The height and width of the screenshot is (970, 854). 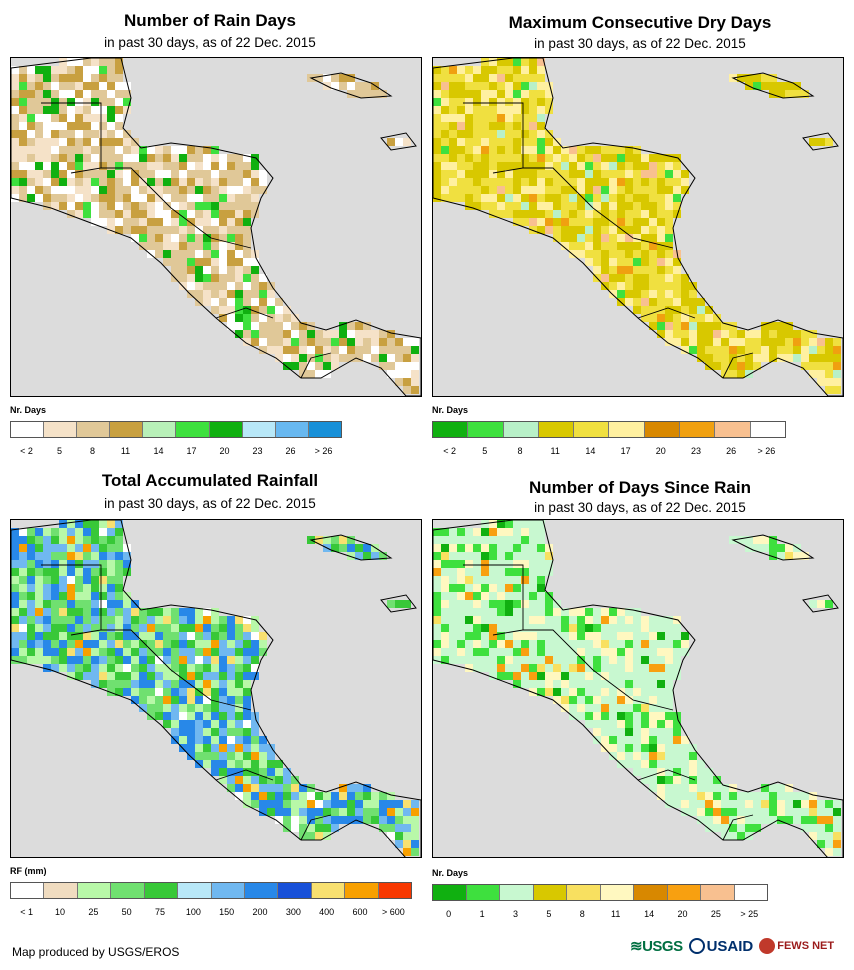 What do you see at coordinates (210, 480) in the screenshot?
I see `panel-title: Total Accumulated Rainfall` at bounding box center [210, 480].